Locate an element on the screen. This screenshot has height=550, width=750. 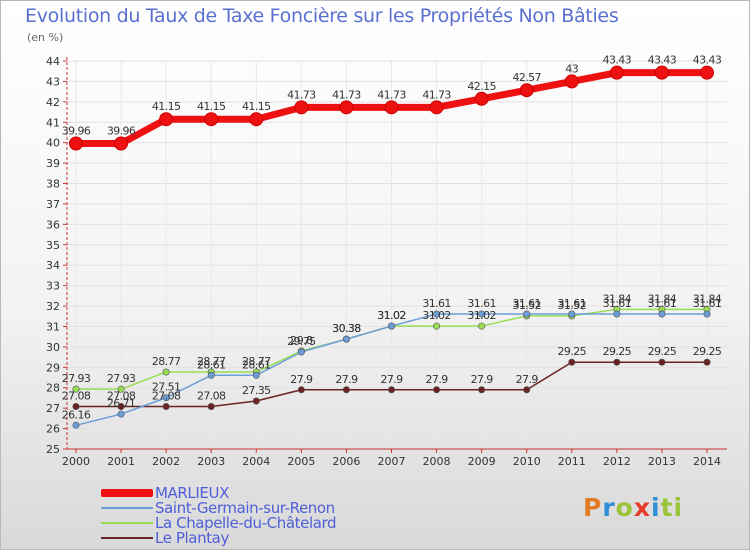
logo-letter: P is located at coordinates (593, 507).